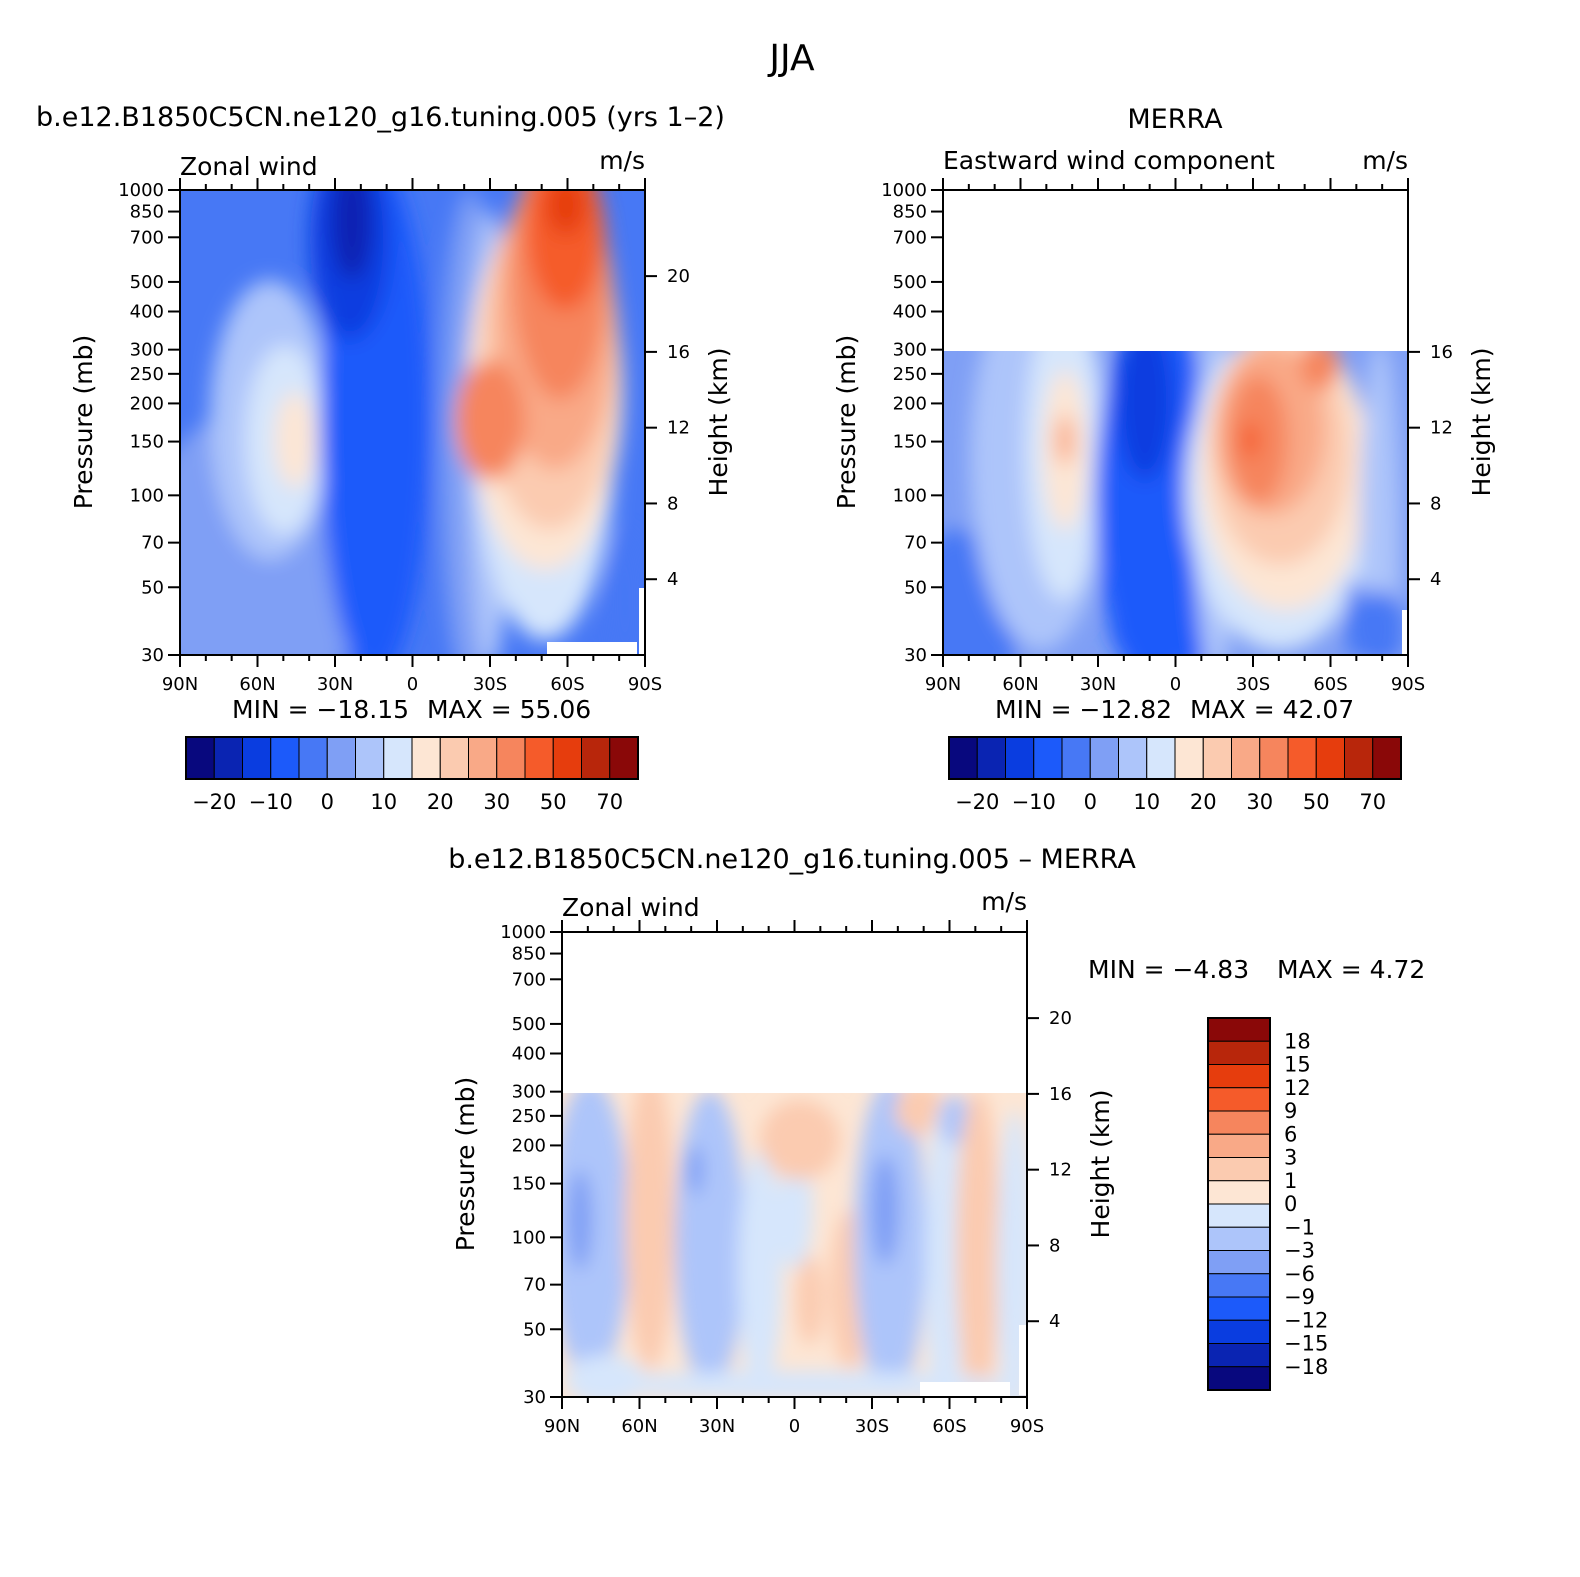  What do you see at coordinates (529, 1237) in the screenshot?
I see `y-tick-label: 100` at bounding box center [529, 1237].